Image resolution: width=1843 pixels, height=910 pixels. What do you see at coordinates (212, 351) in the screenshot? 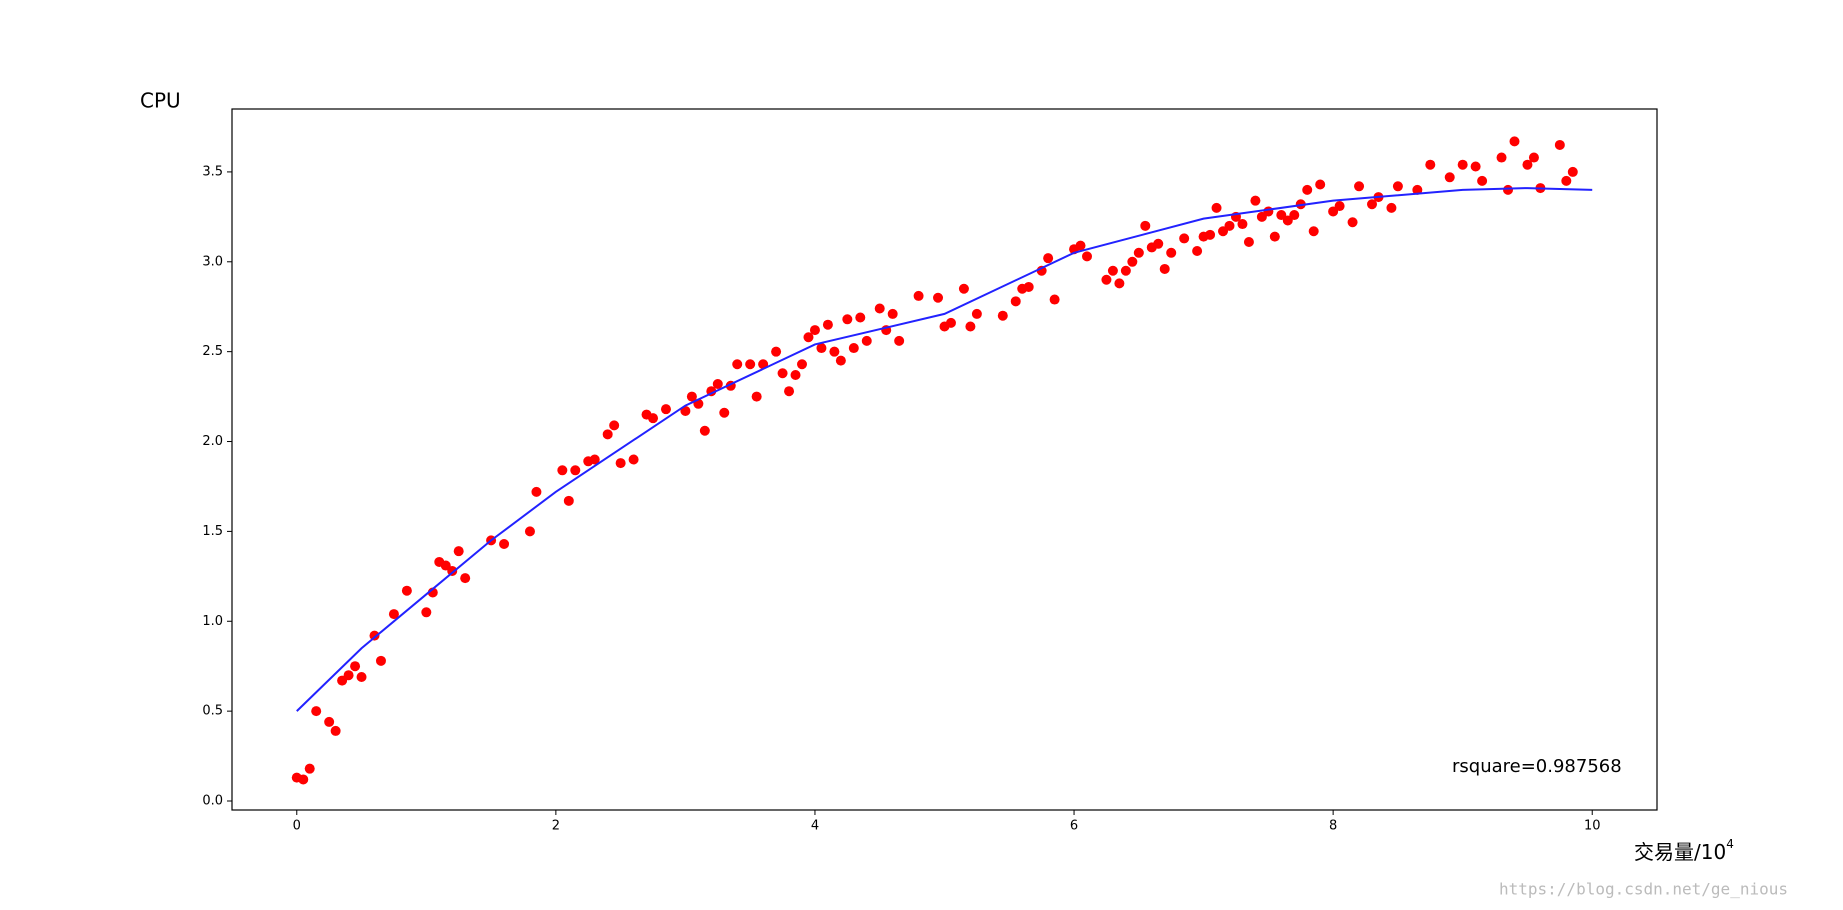
I see `y-tick-label: 2.5` at bounding box center [212, 351].